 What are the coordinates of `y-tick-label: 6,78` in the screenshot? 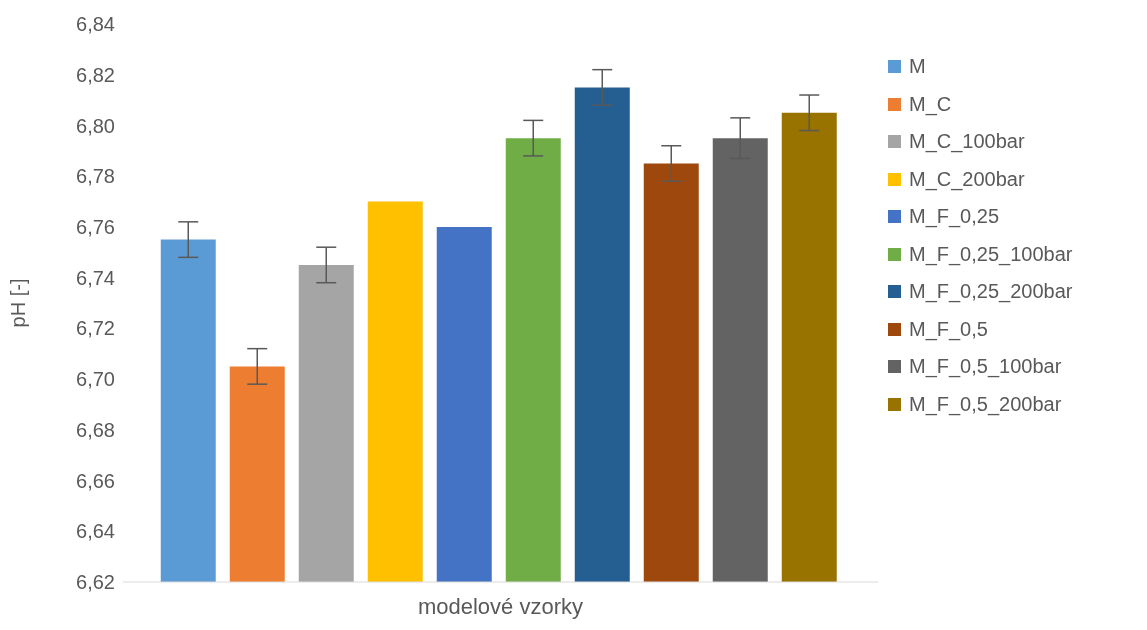 It's located at (95, 176).